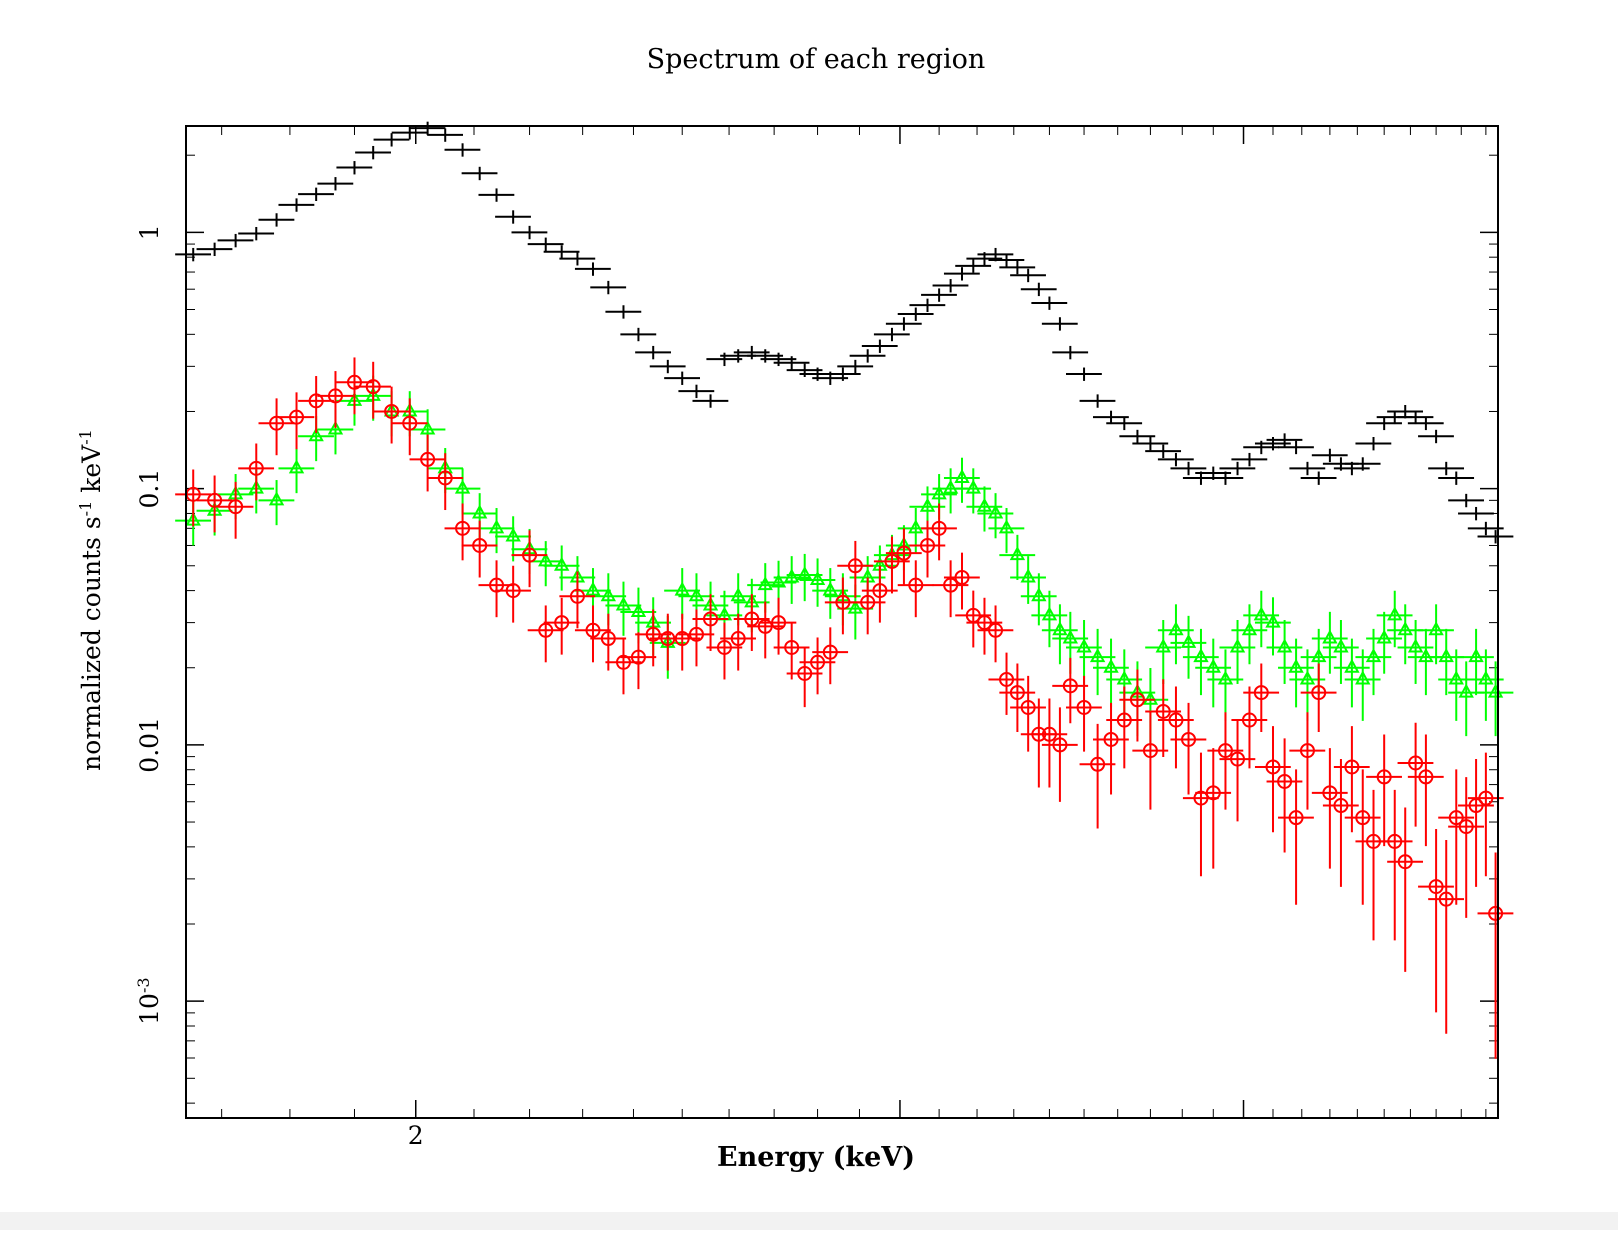 Image resolution: width=1618 pixels, height=1234 pixels. I want to click on x-tick-label: 2, so click(416, 1135).